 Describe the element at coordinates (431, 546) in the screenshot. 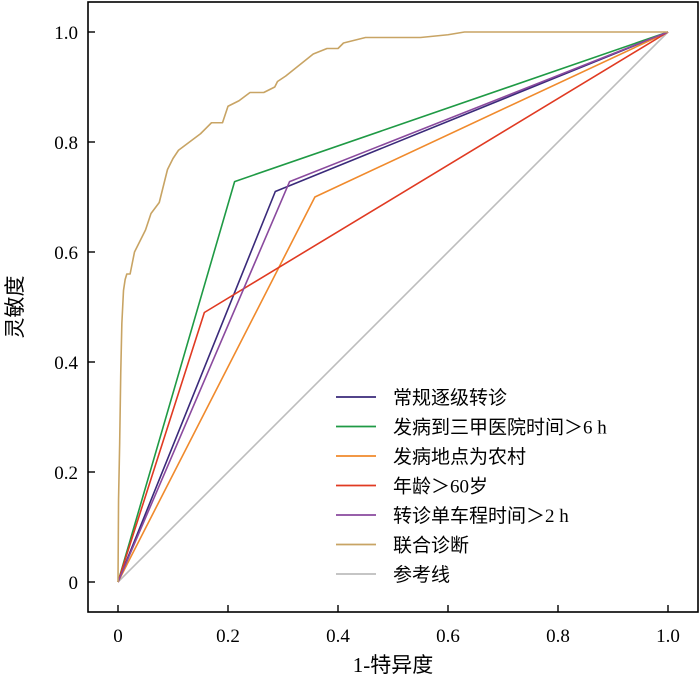

I see `legend-label-6: 联合诊断` at that location.